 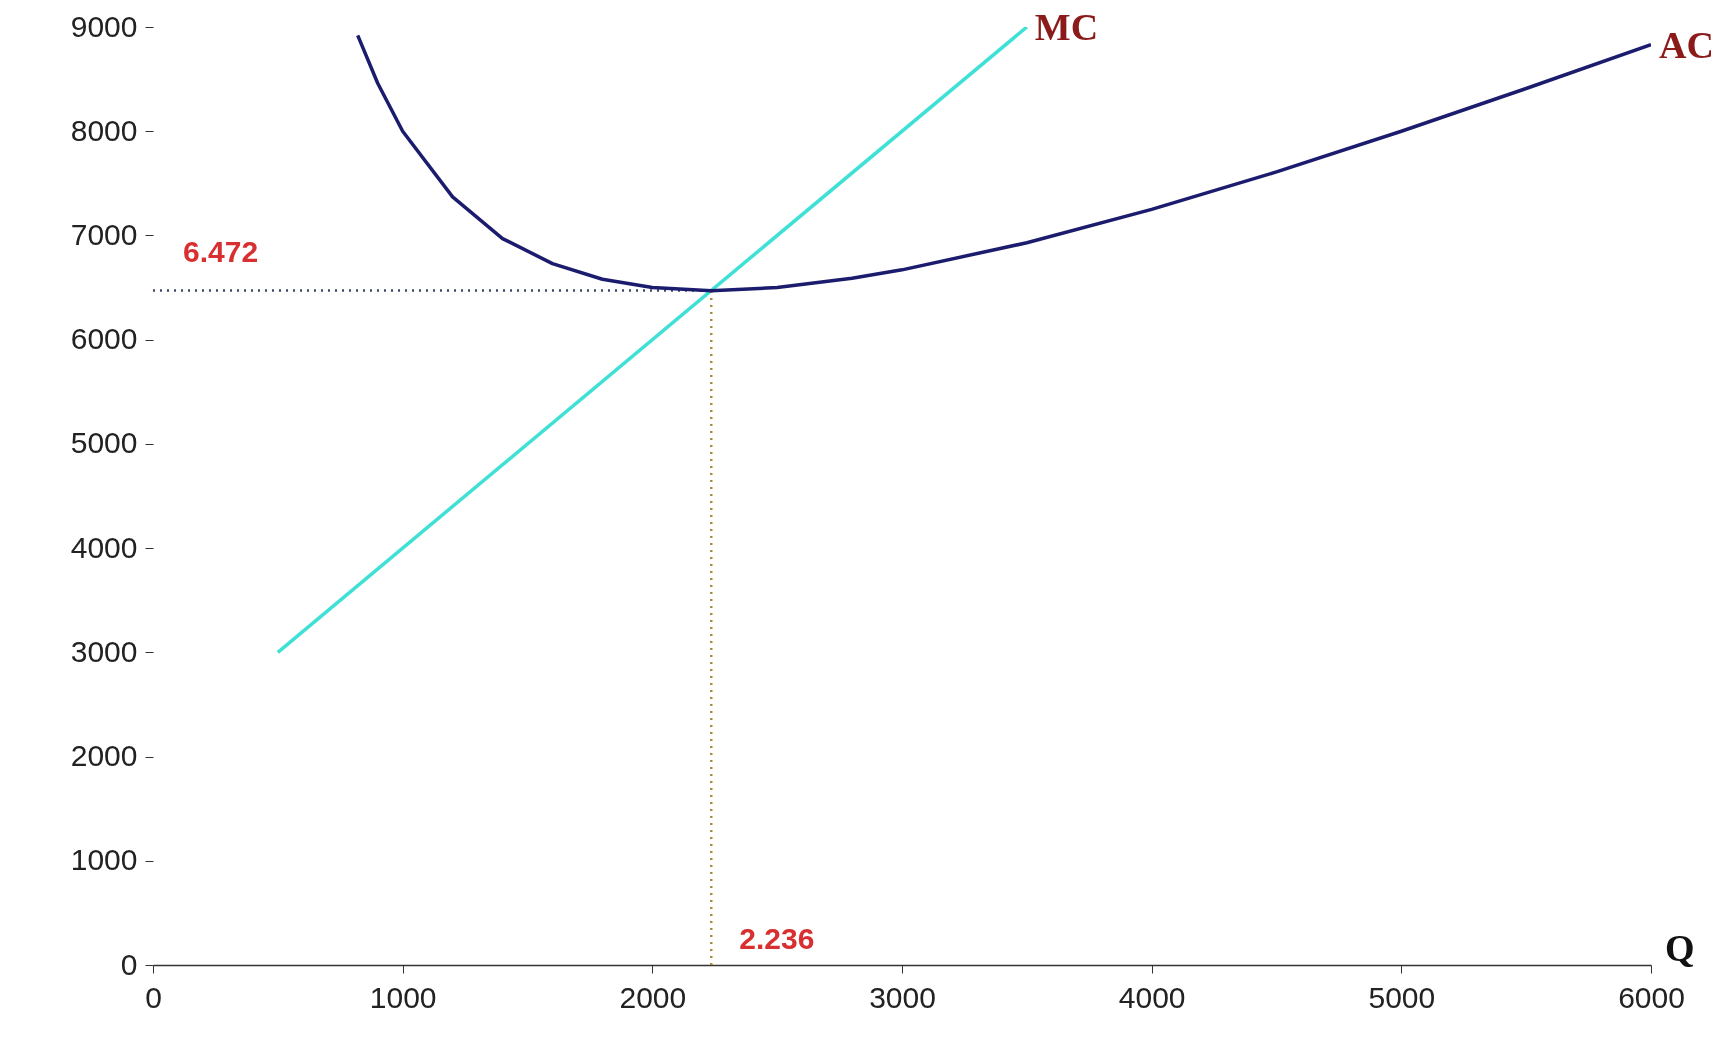 What do you see at coordinates (104, 860) in the screenshot?
I see `y-tick-label: 1000` at bounding box center [104, 860].